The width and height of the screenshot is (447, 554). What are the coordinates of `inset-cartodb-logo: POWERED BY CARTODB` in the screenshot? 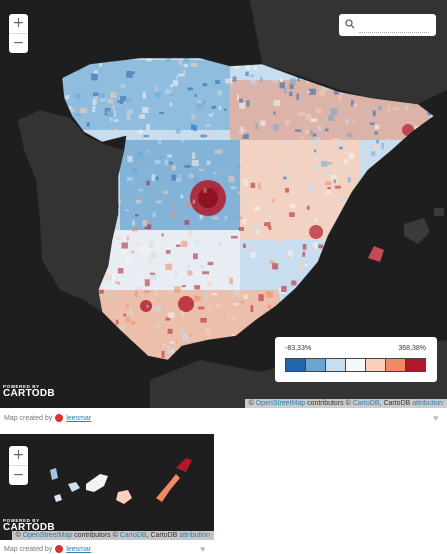 It's located at (29, 525).